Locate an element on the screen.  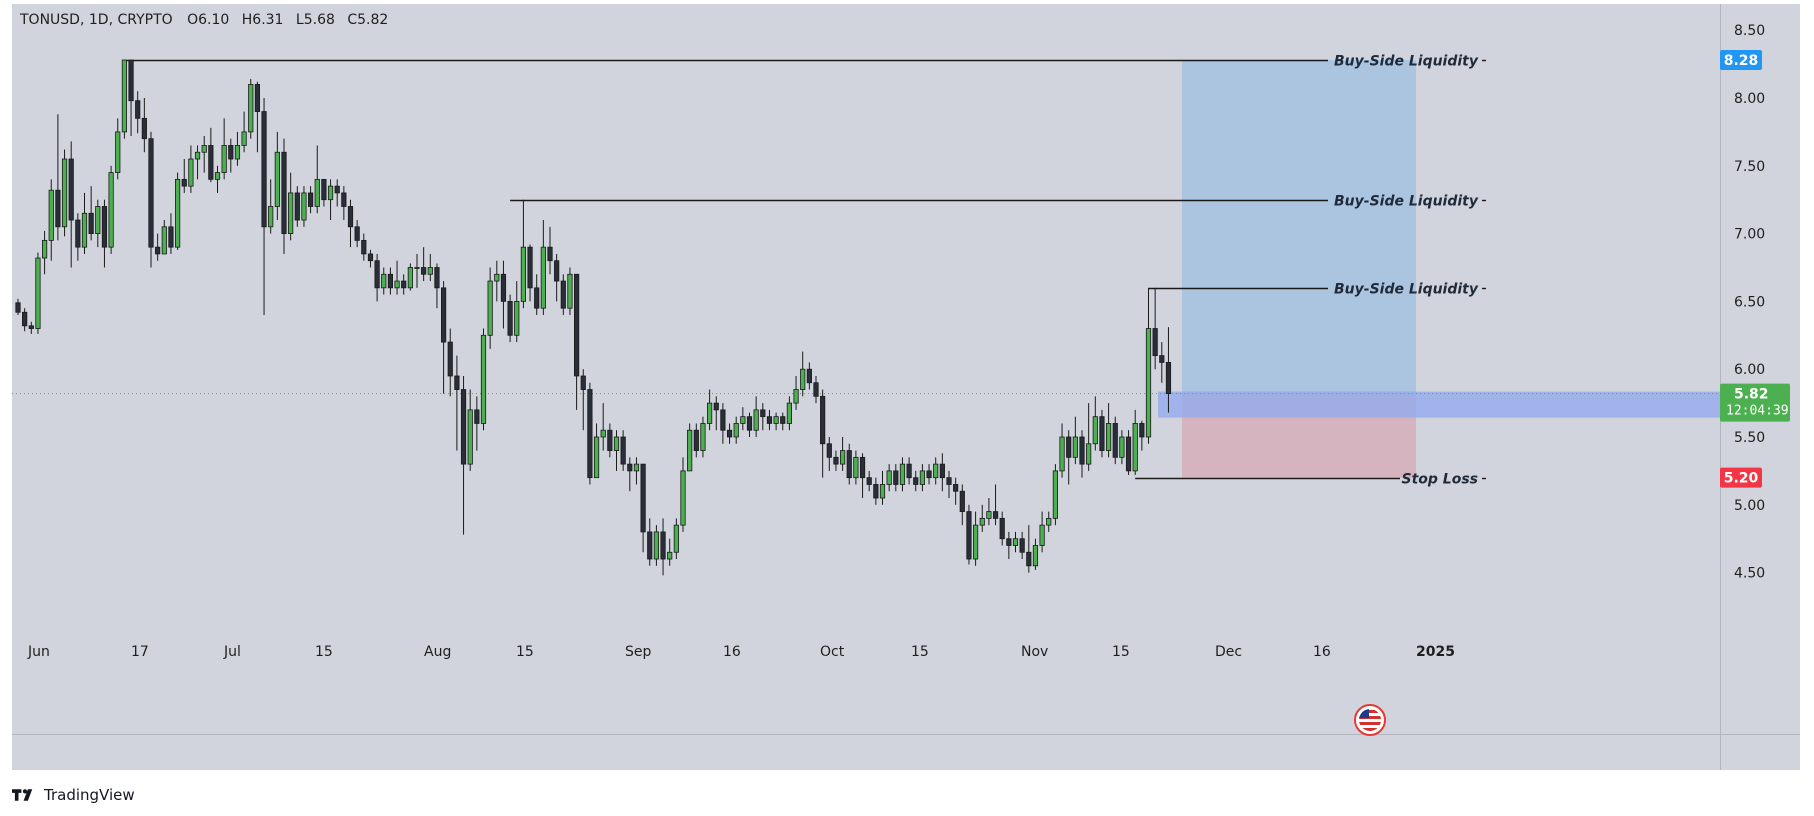
price-axis: 8.50 8.00 7.50 7.00 6.50 6.00 5.50 5.00 4.50 is located at coordinates (1749, 302).